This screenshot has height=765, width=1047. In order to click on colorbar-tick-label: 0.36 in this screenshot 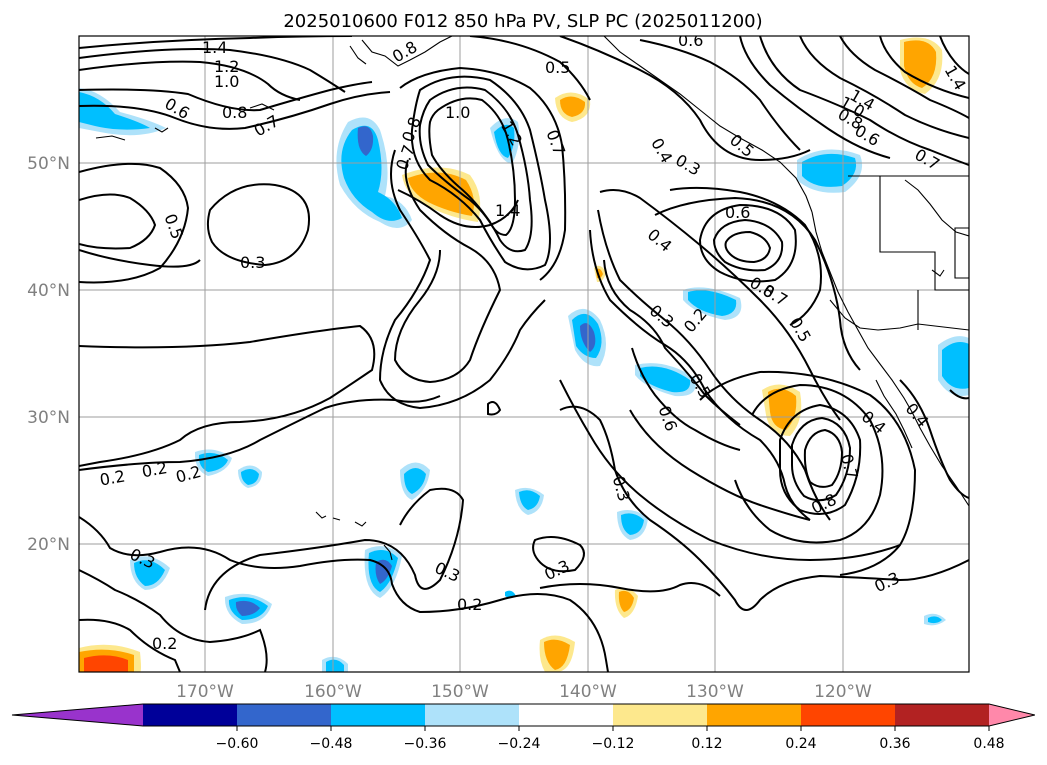, I will do `click(894, 744)`.